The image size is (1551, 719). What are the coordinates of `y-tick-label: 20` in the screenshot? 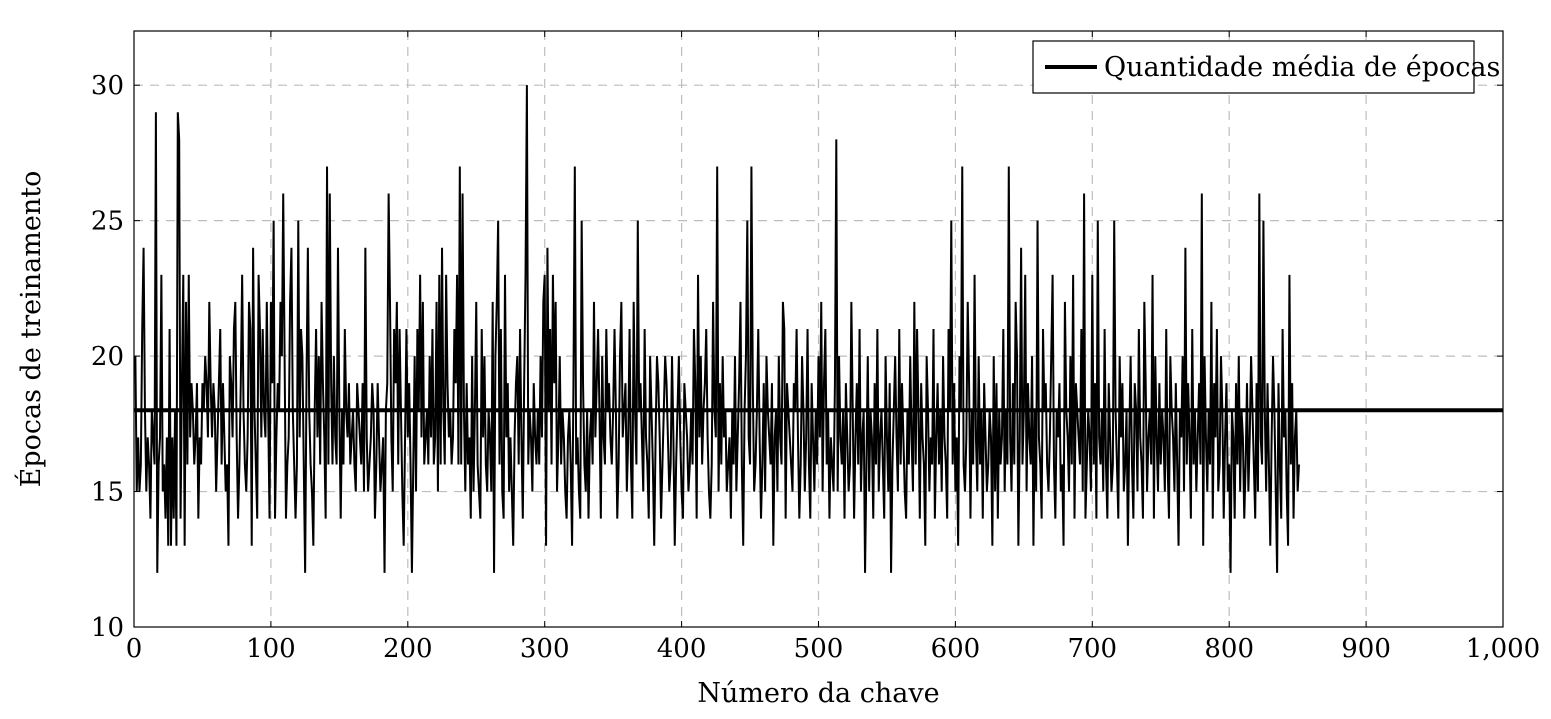 It's located at (107, 357).